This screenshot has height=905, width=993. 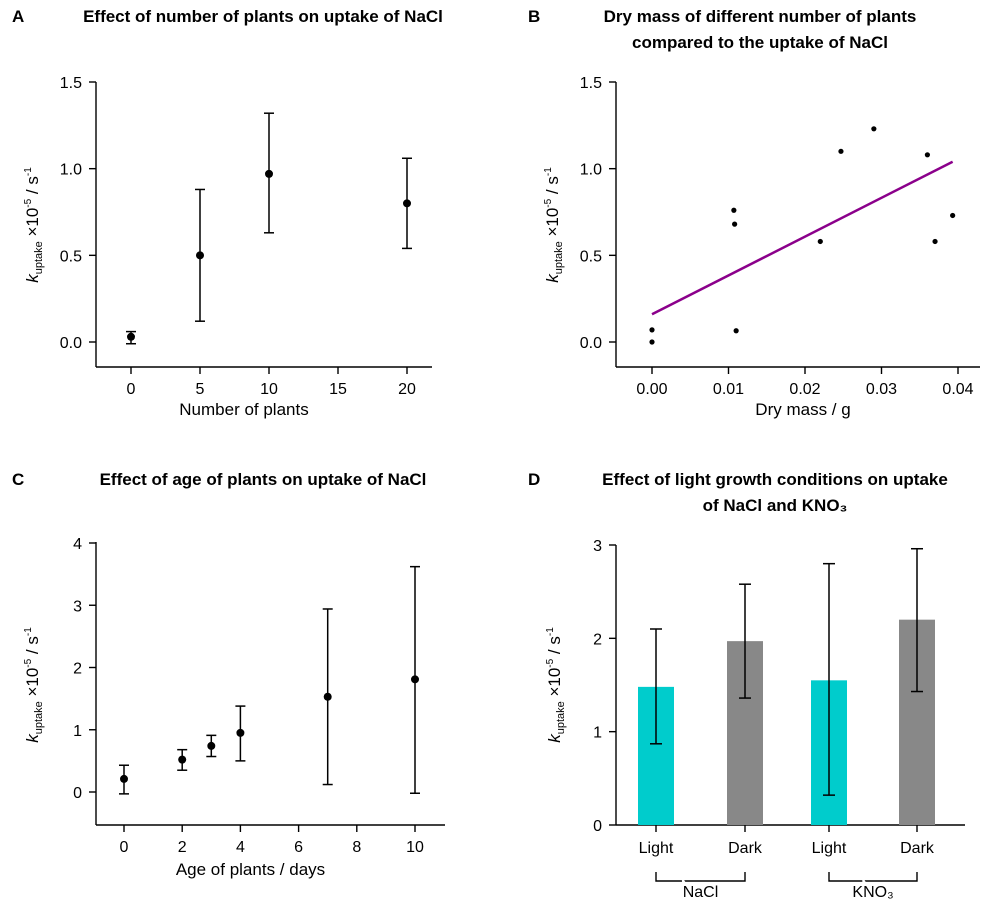 I want to click on fit-line, so click(x=802, y=238).